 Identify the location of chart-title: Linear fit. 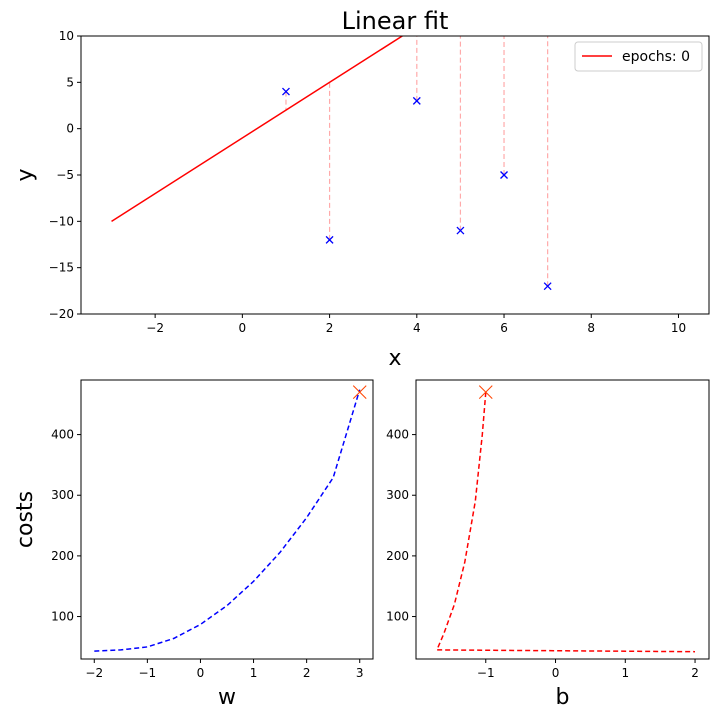
(395, 21).